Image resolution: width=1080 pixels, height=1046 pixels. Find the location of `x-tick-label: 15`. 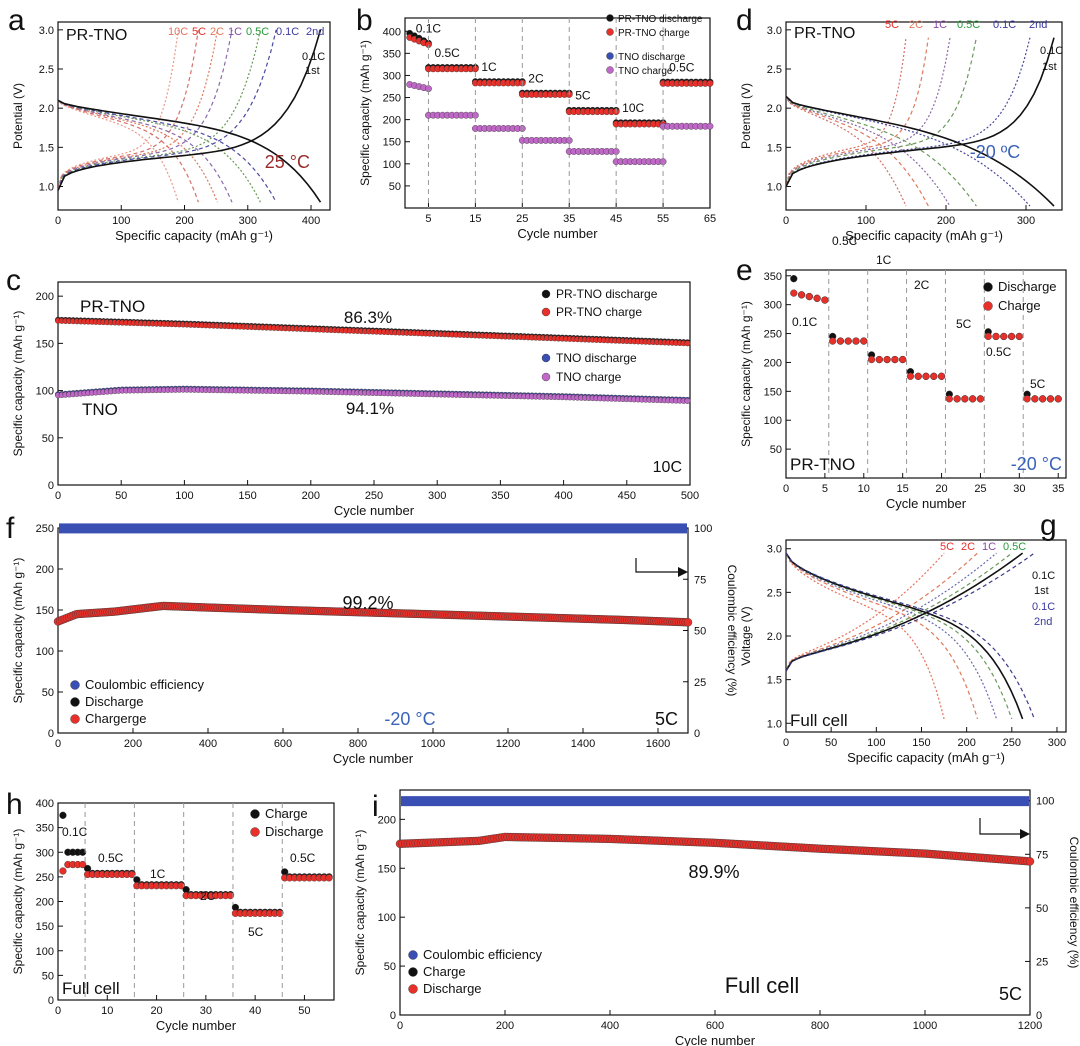

x-tick-label: 15 is located at coordinates (903, 489).